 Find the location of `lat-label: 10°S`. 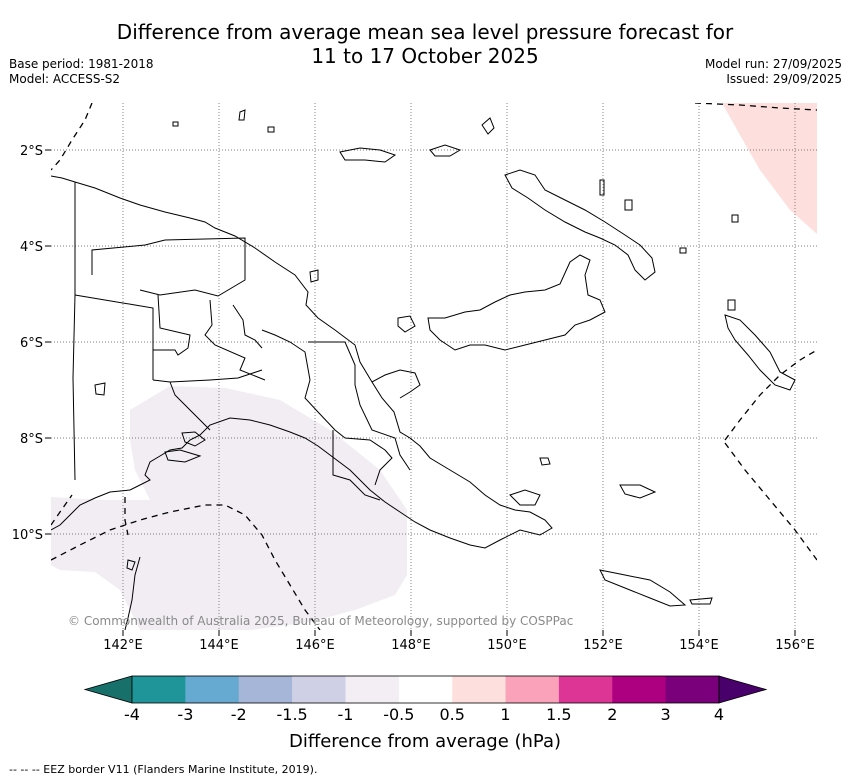

lat-label: 10°S is located at coordinates (27, 535).